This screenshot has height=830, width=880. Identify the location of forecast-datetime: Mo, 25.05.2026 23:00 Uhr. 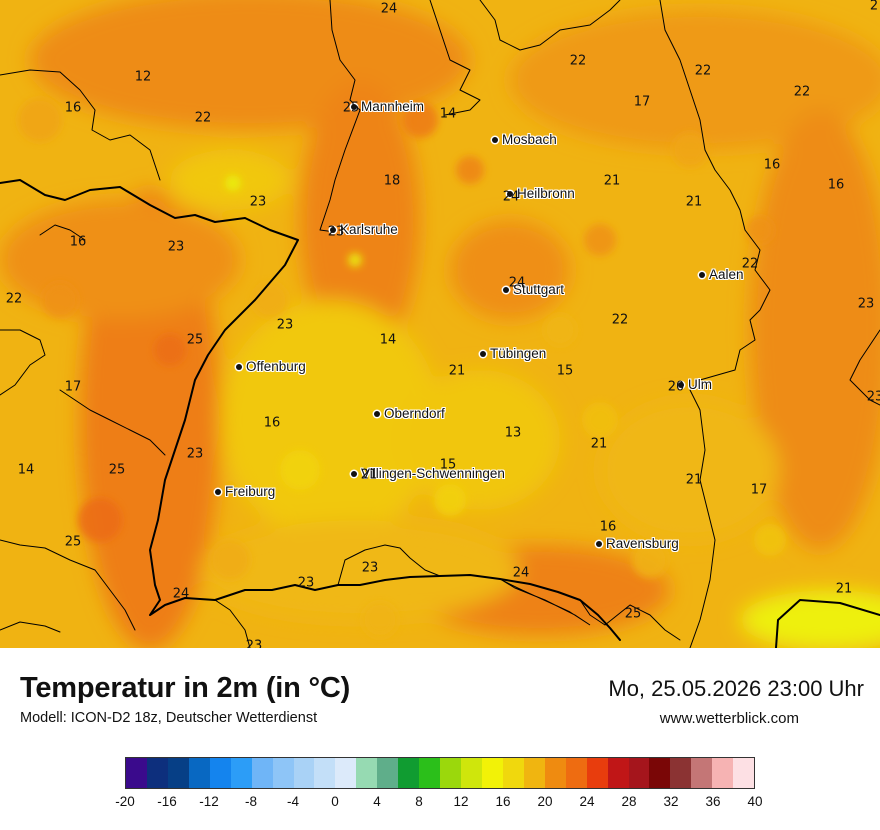
(736, 688).